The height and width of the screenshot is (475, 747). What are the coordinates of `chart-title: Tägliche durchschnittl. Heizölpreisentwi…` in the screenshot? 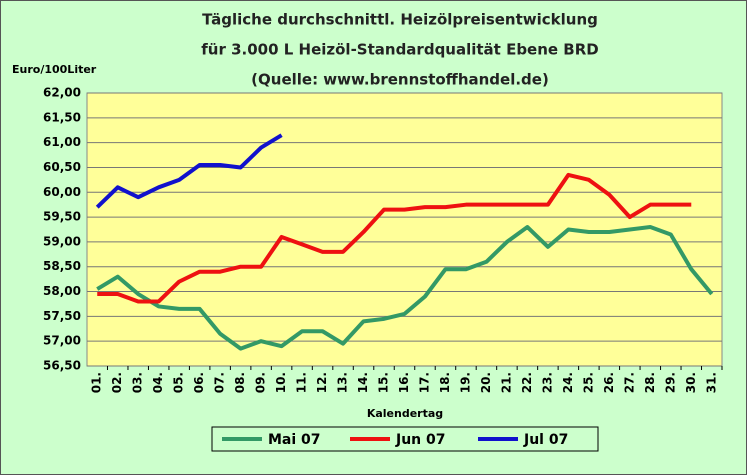 It's located at (400, 20).